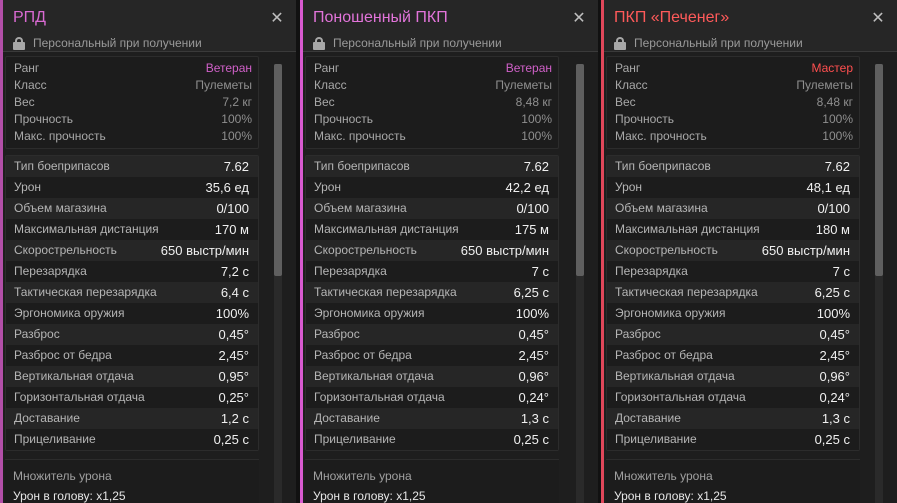 The image size is (897, 503). I want to click on item-title: РПД, so click(30, 17).